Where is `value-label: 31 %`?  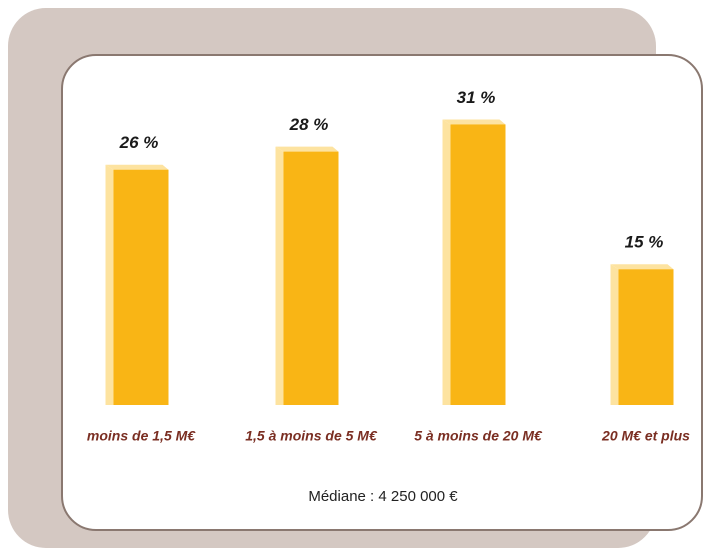
value-label: 31 % is located at coordinates (476, 97).